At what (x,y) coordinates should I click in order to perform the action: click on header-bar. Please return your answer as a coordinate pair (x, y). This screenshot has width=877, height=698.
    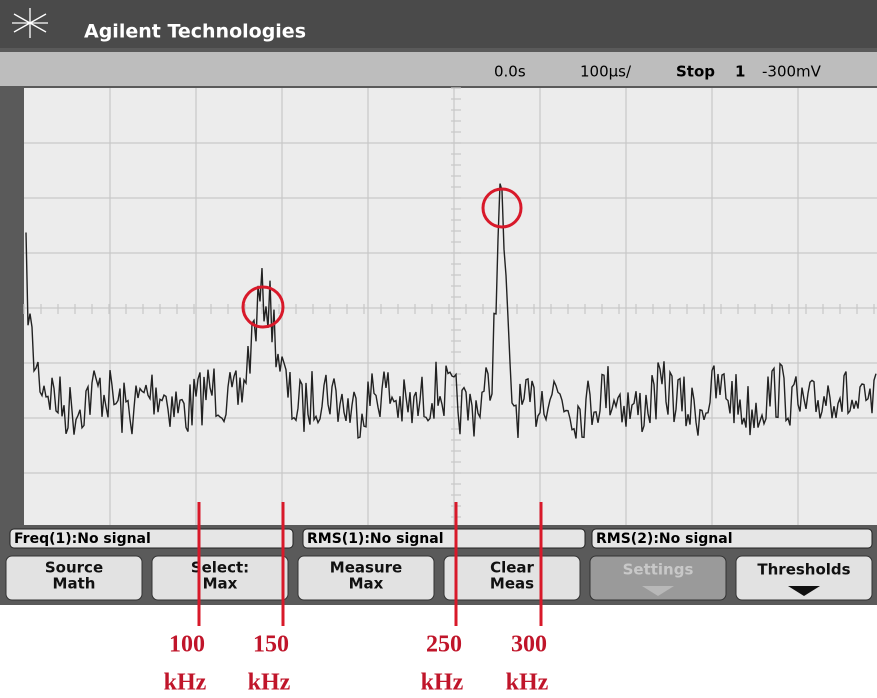
    Looking at the image, I should click on (438, 24).